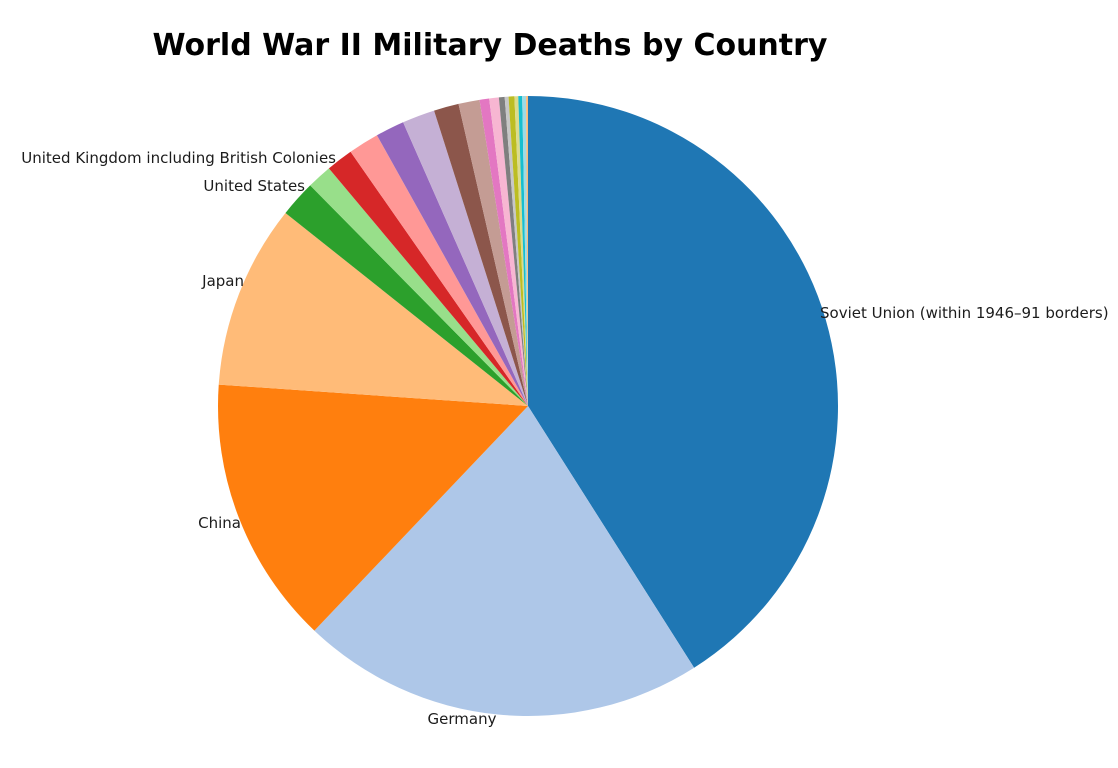  Describe the element at coordinates (219, 523) in the screenshot. I see `slice-label-china: China` at that location.